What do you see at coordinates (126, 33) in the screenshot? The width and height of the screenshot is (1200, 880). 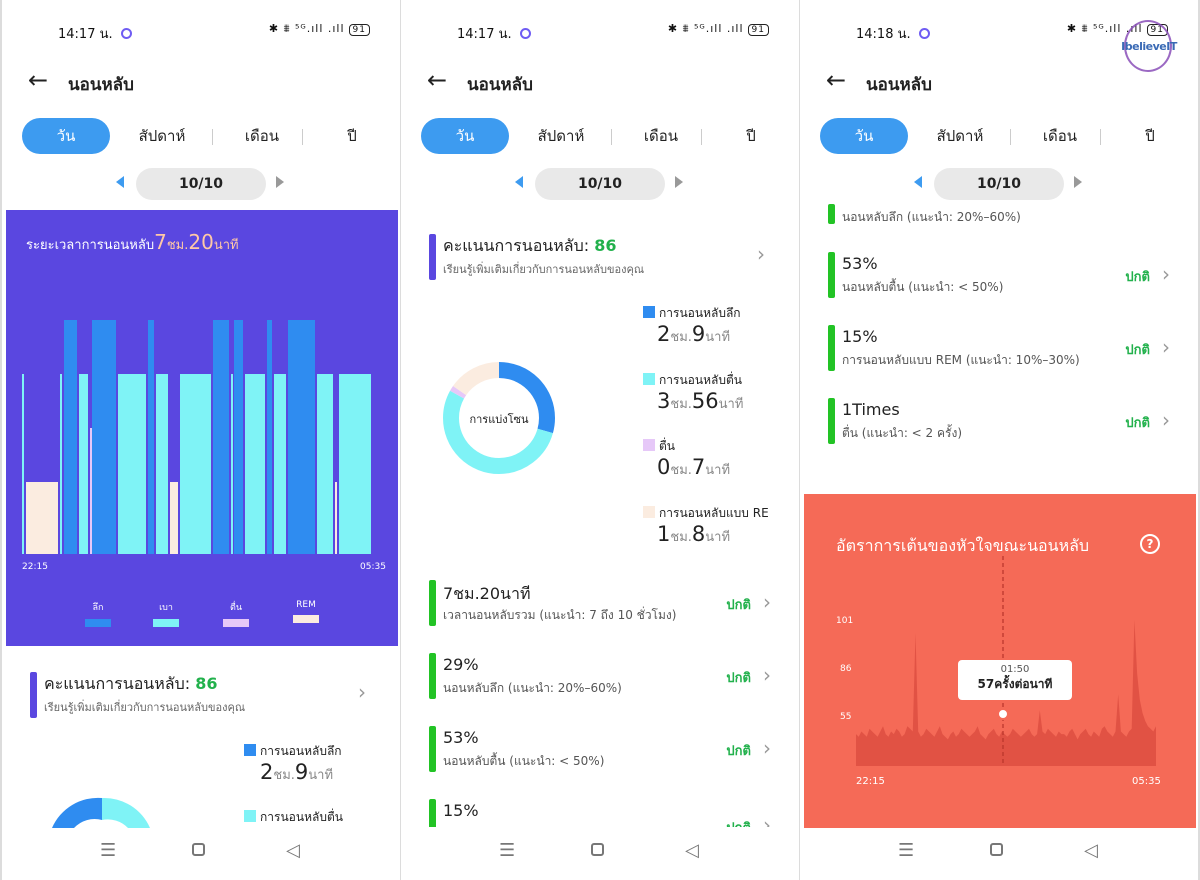 I see `app-notification-icon` at bounding box center [126, 33].